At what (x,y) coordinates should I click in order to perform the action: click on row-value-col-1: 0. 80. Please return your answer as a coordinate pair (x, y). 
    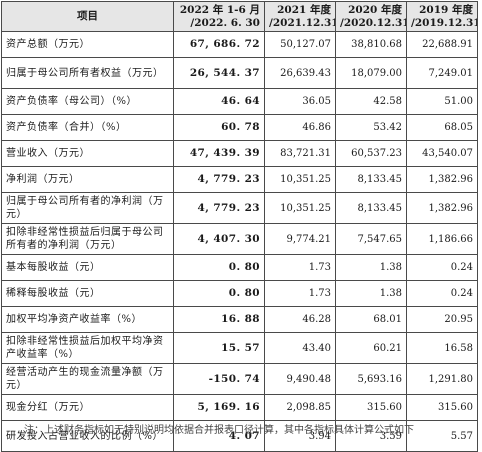
    Looking at the image, I should click on (219, 293).